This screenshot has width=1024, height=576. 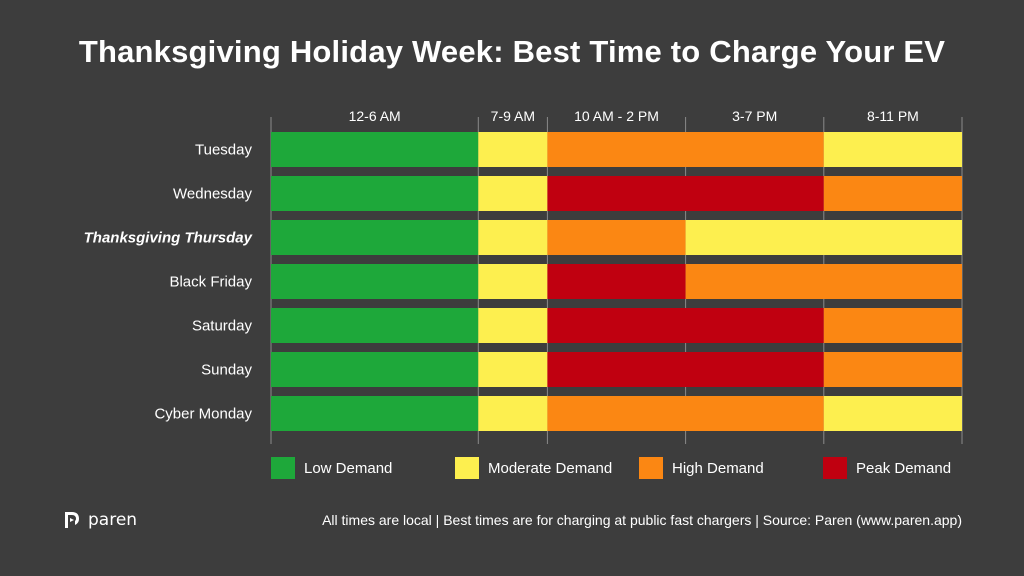 What do you see at coordinates (210, 282) in the screenshot?
I see `row-label: Black Friday` at bounding box center [210, 282].